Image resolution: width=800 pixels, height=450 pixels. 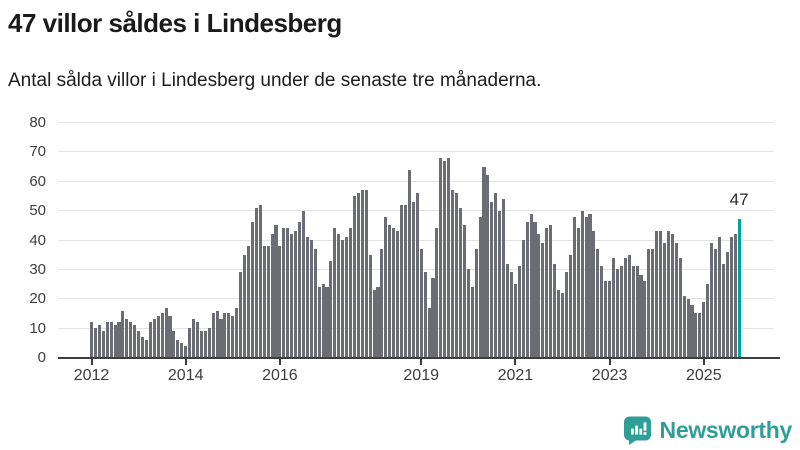 What do you see at coordinates (185, 375) in the screenshot?
I see `x-axis-tick-label: 2014` at bounding box center [185, 375].